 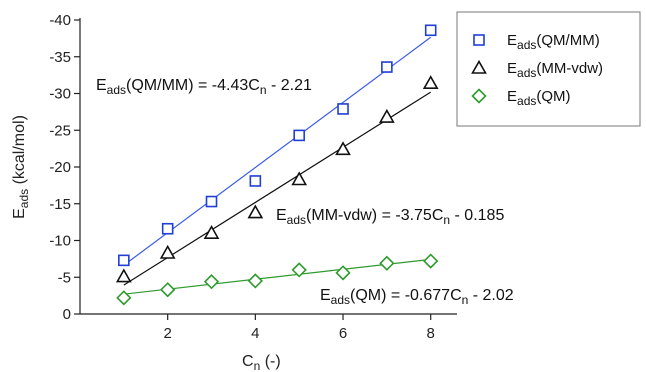 What do you see at coordinates (417, 297) in the screenshot?
I see `equation-label-diamond: Eads(QM) = -0.677Cn - 2.02` at bounding box center [417, 297].